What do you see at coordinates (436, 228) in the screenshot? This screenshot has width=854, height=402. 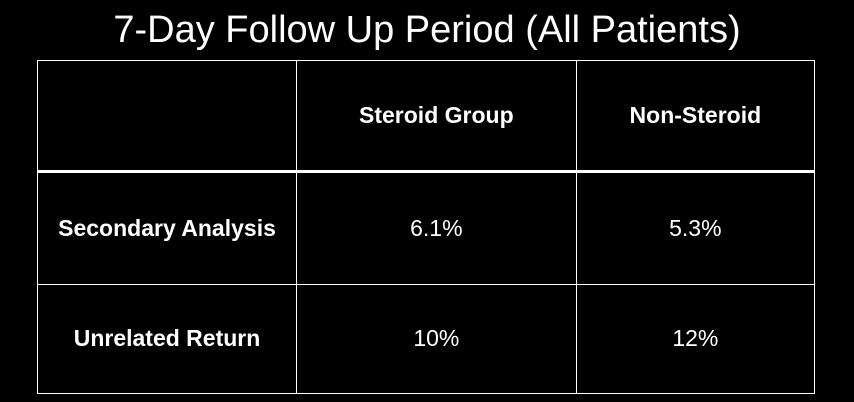 I see `cell: 6.1%` at bounding box center [436, 228].